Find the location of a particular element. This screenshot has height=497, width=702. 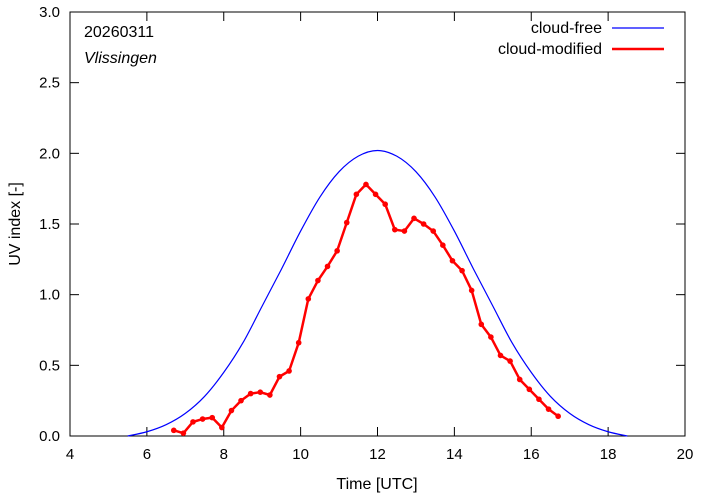

x-tick-label: 8 is located at coordinates (224, 454).